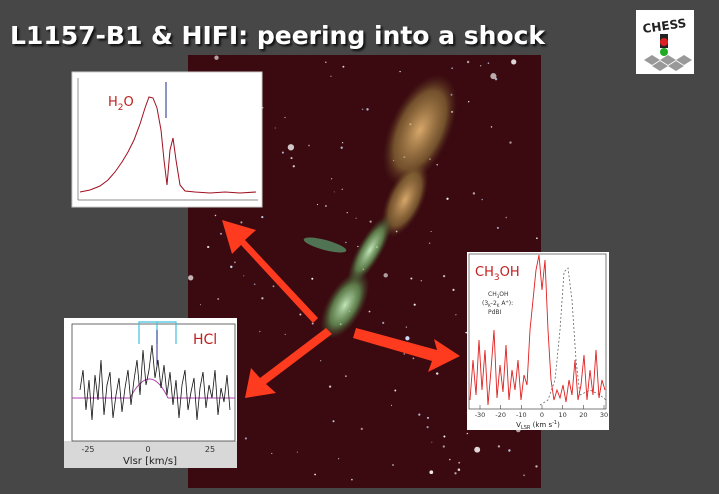  Describe the element at coordinates (484, 272) in the screenshot. I see `label-part: CH` at that location.